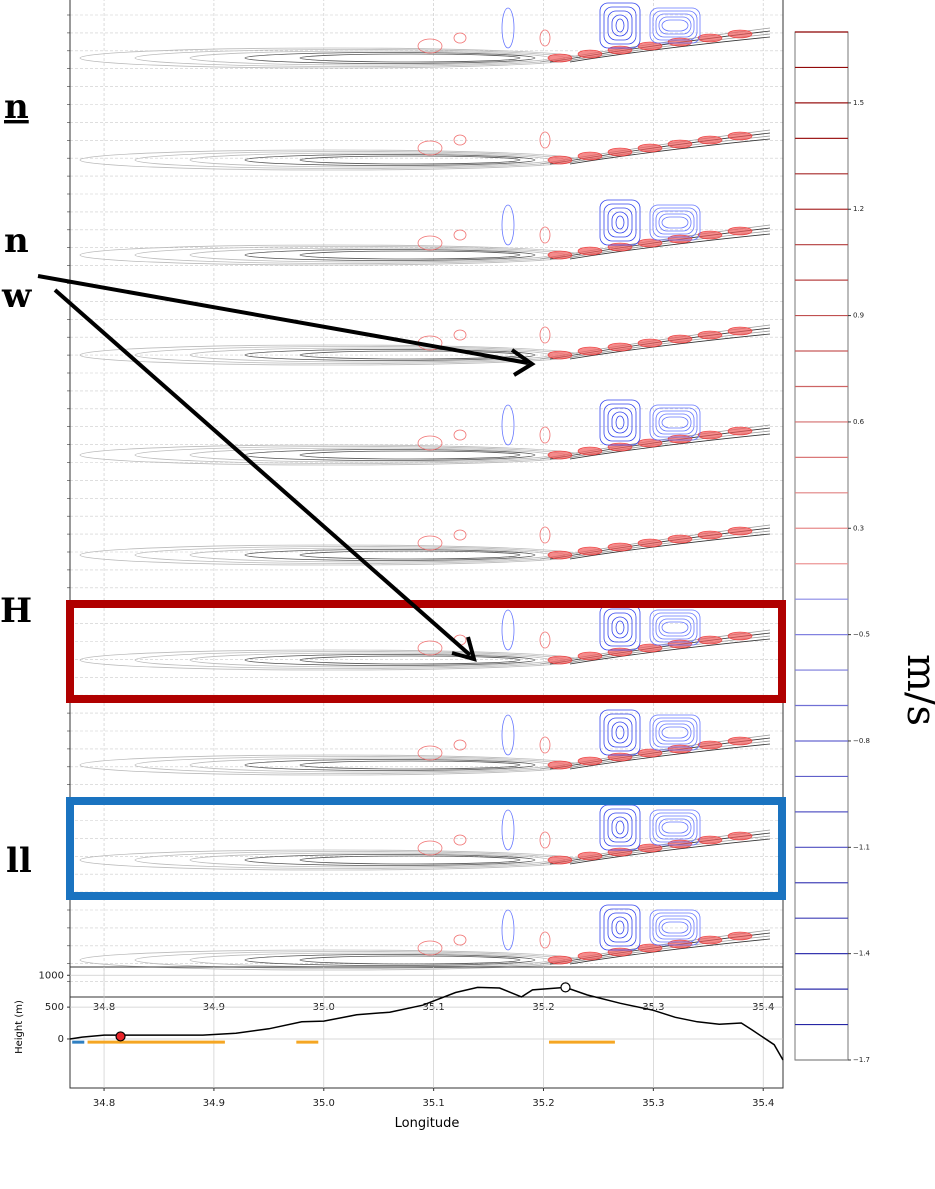 This screenshot has width=935, height=1189. Describe the element at coordinates (214, 1103) in the screenshot. I see `x-tick-label: 34.9` at that location.